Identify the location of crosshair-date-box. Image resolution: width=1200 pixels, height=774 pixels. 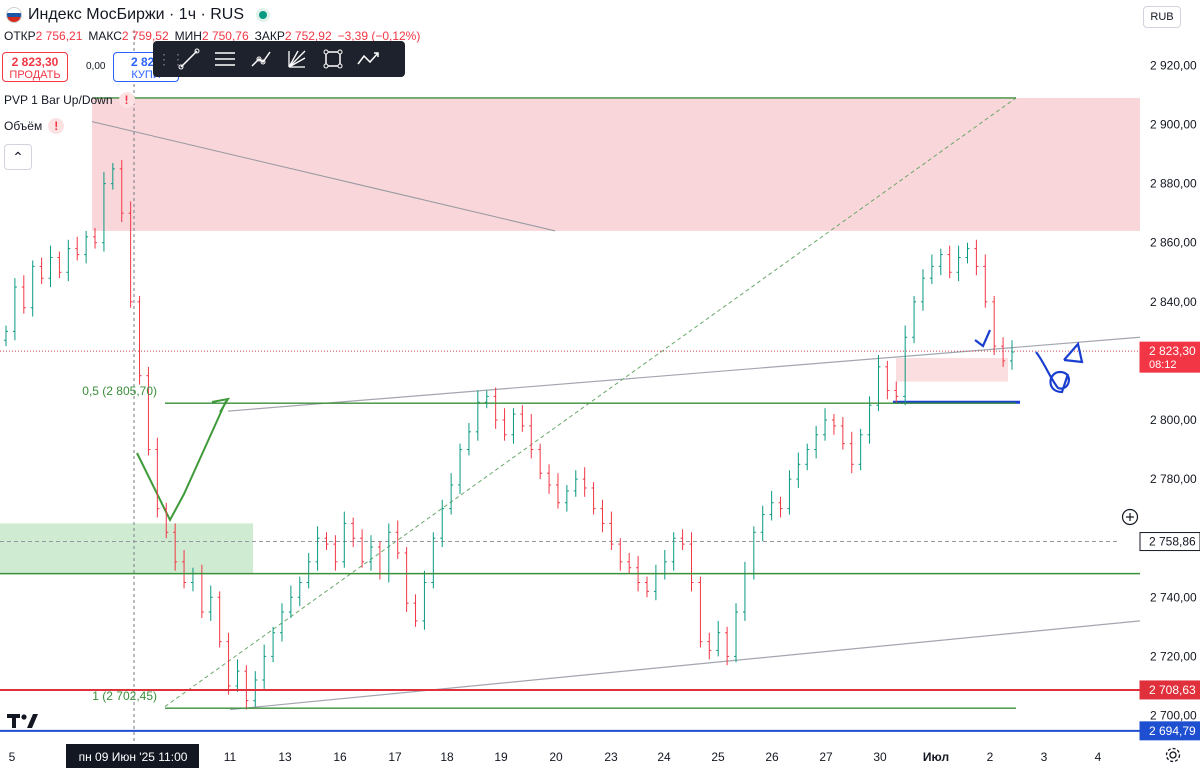
(132, 756).